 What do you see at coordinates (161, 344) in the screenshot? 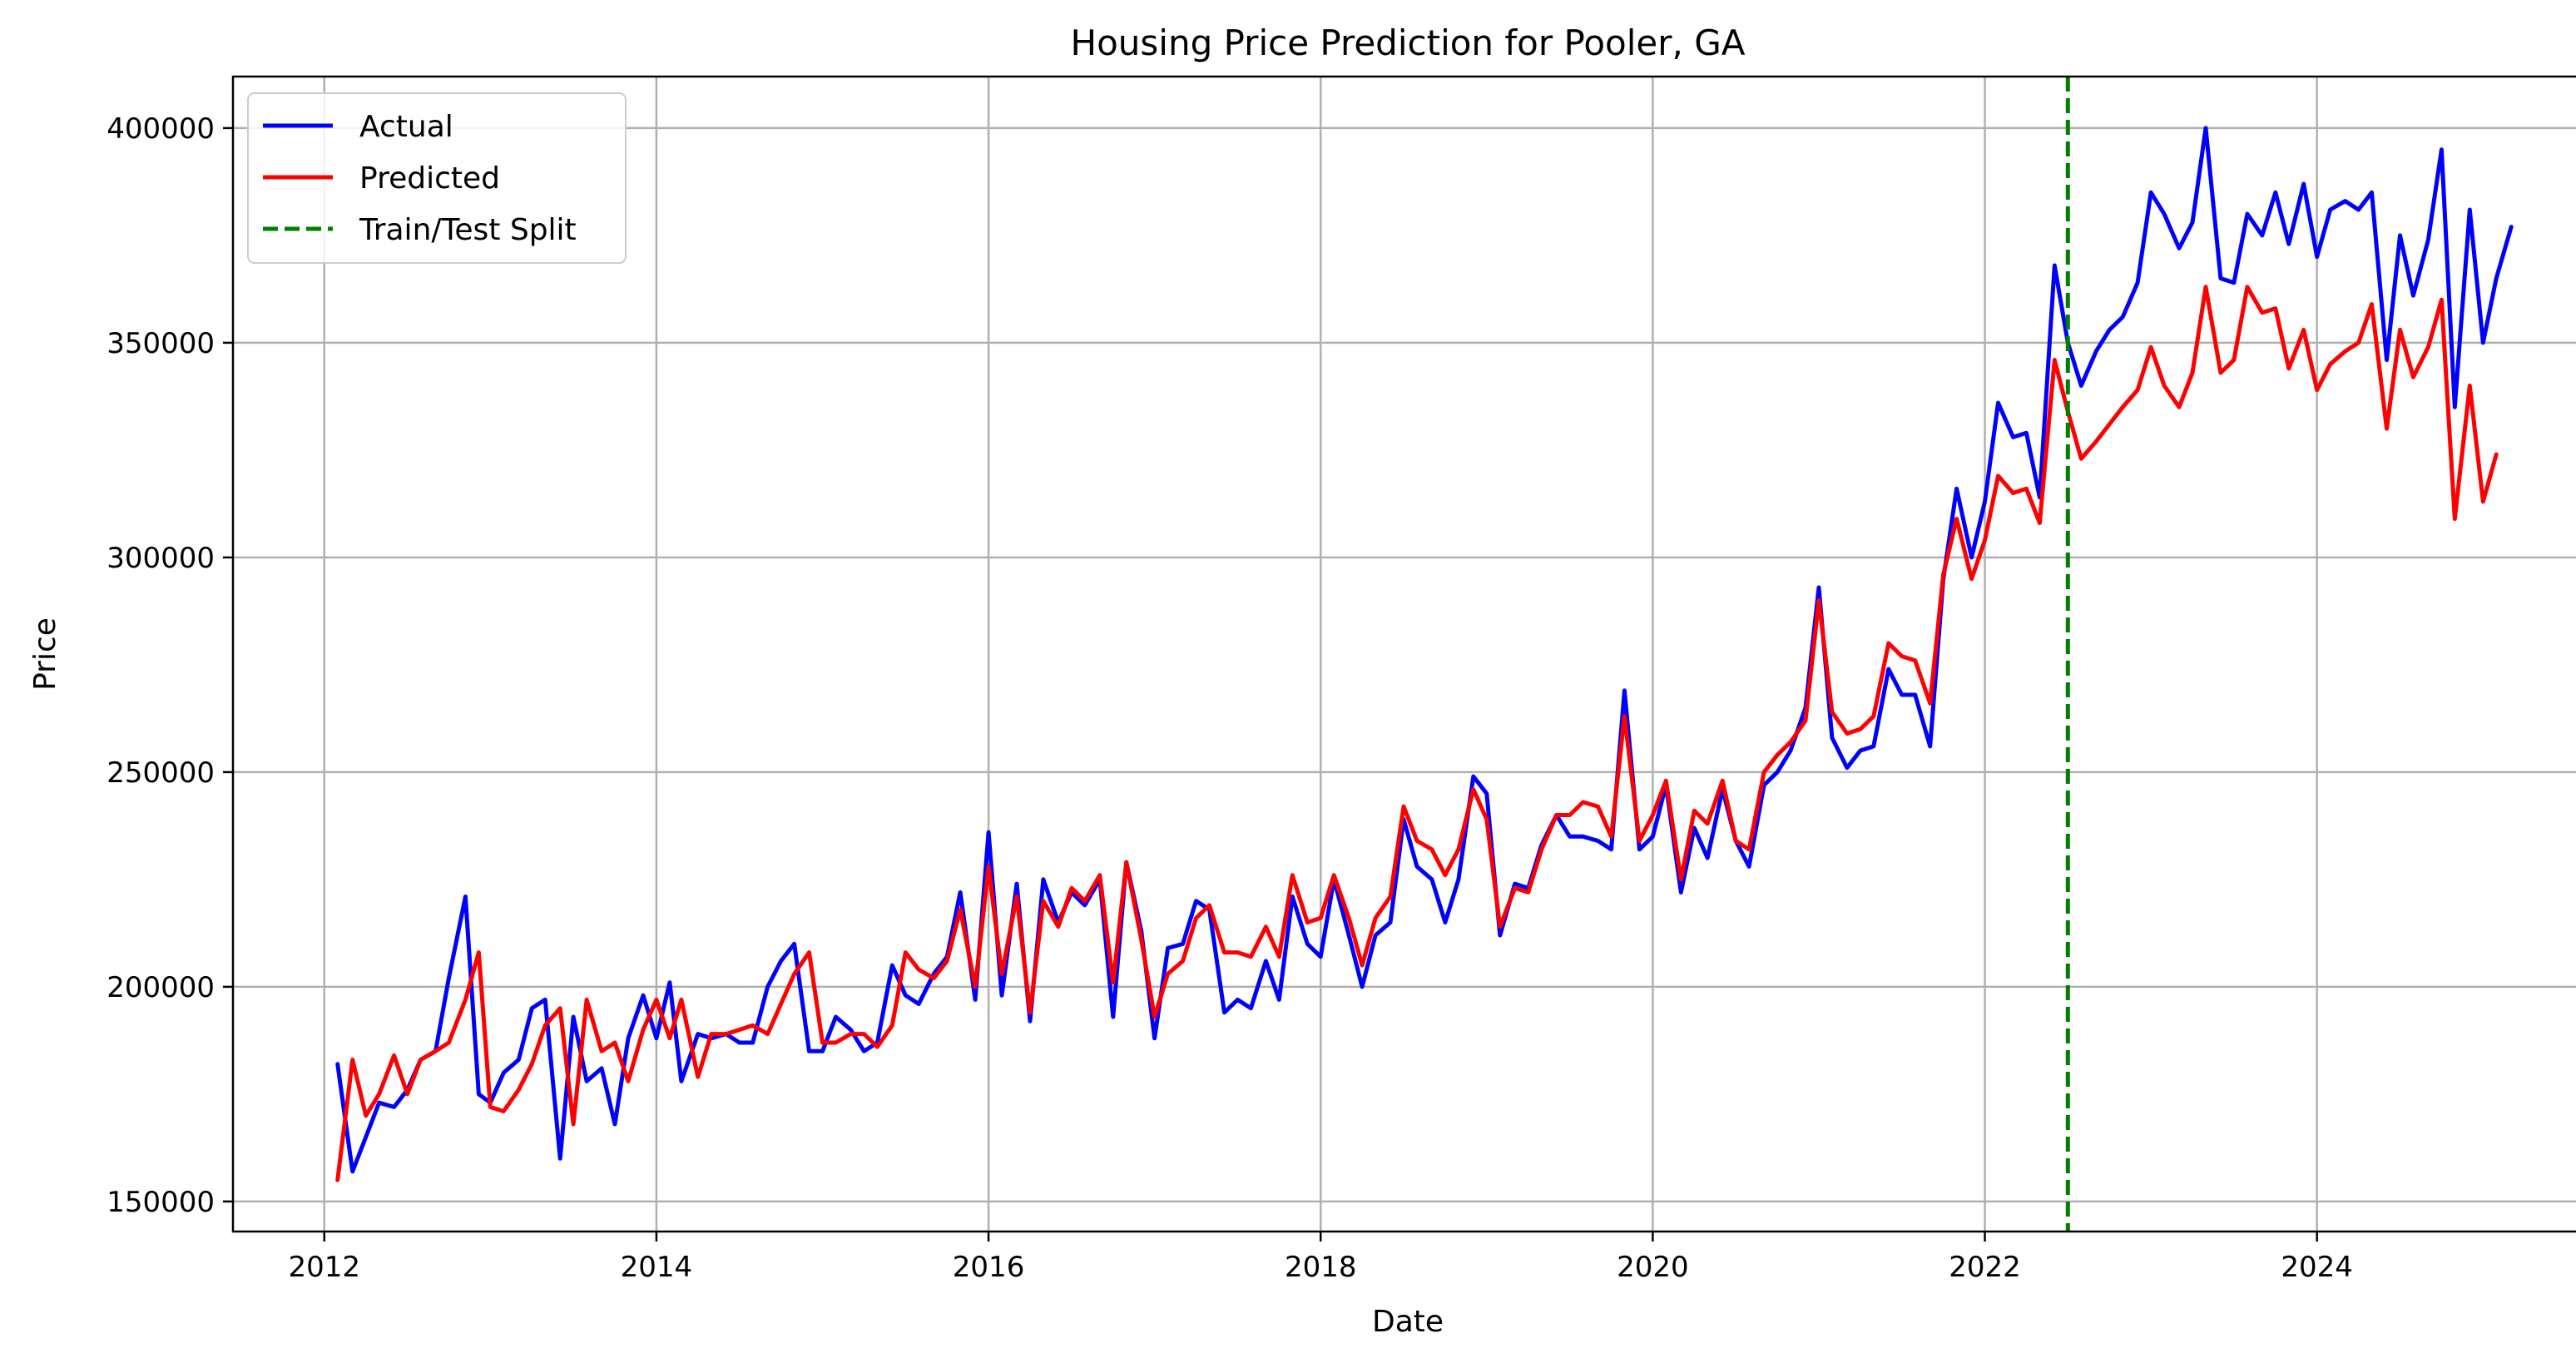
I see `y-tick-label: 350000` at bounding box center [161, 344].